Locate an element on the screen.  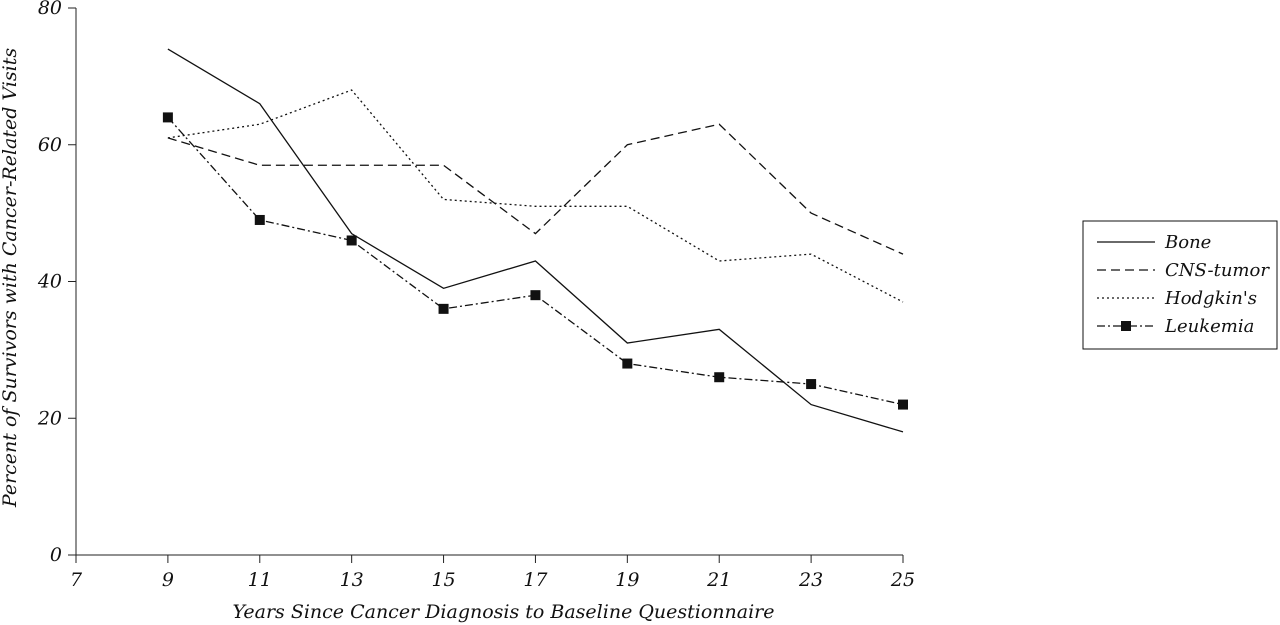
series-line-cns-tumor is located at coordinates (535, 189).